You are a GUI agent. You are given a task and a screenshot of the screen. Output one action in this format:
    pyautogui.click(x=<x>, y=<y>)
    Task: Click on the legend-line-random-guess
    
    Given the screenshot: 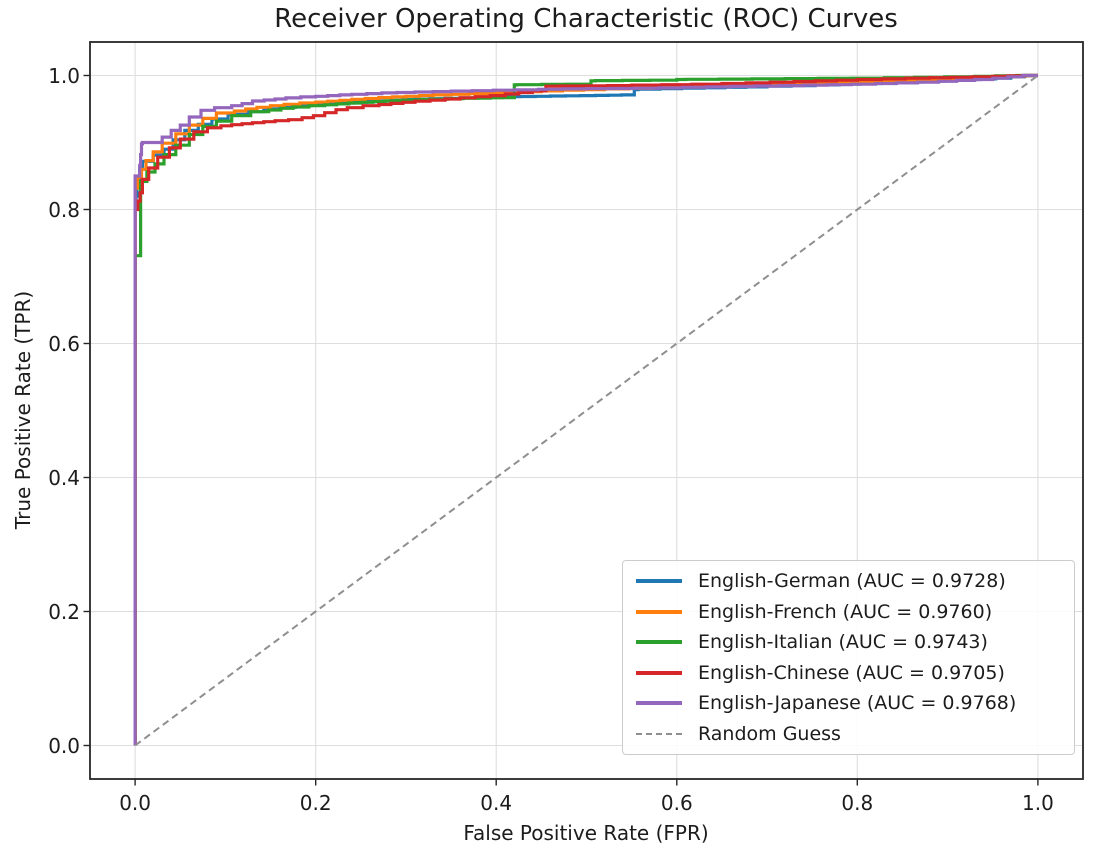 What is the action you would take?
    pyautogui.click(x=659, y=733)
    